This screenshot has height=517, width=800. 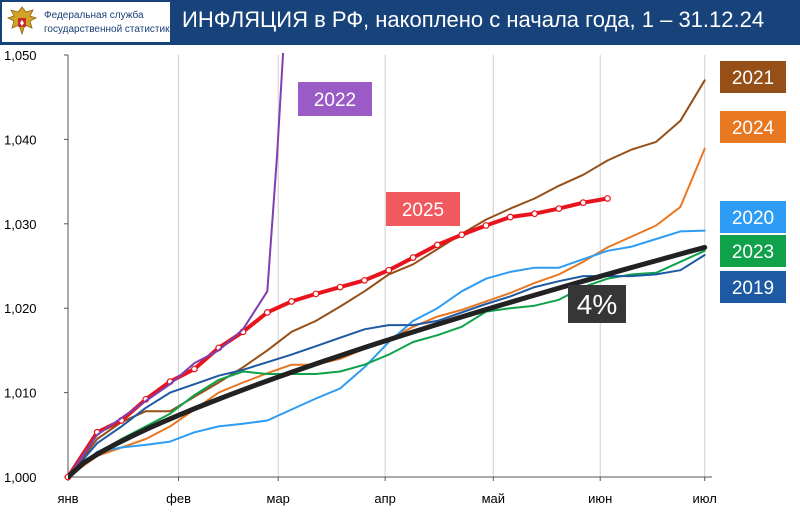 What do you see at coordinates (278, 498) in the screenshot?
I see `x-tick-label: мар` at bounding box center [278, 498].